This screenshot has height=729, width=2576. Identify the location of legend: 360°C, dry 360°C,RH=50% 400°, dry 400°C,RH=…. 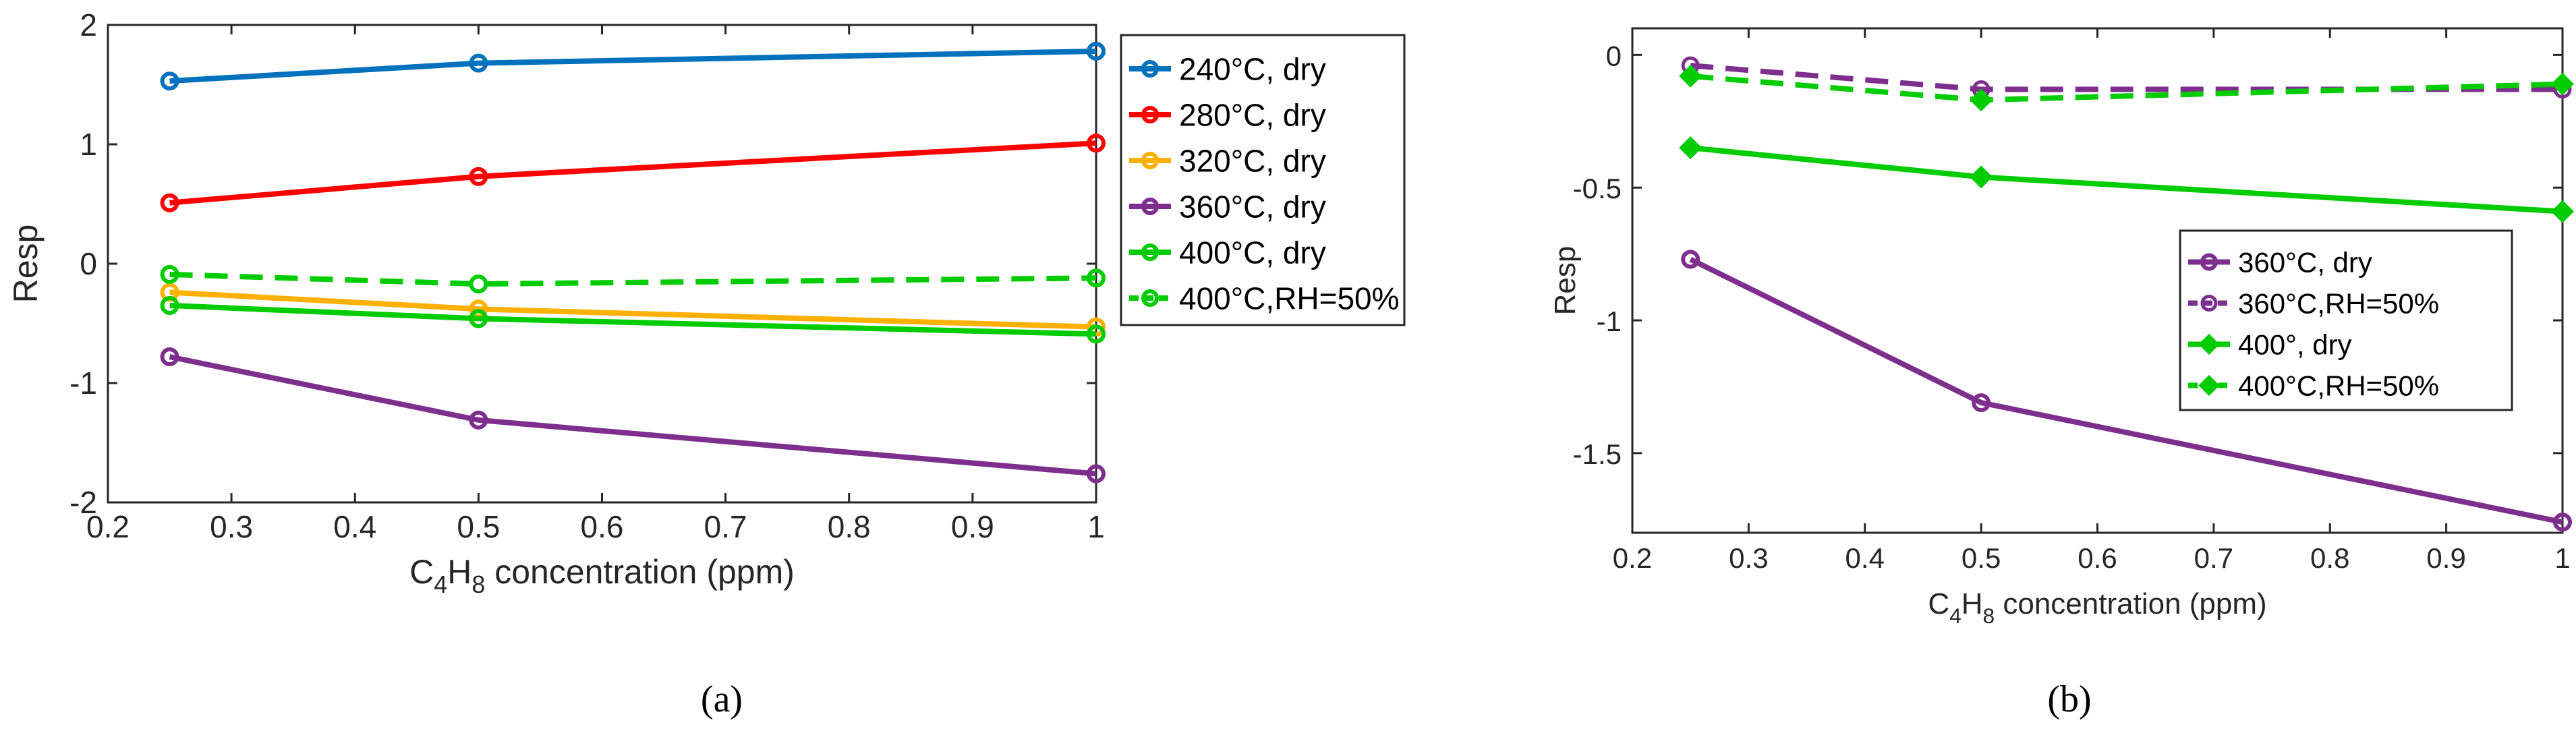
(2346, 320).